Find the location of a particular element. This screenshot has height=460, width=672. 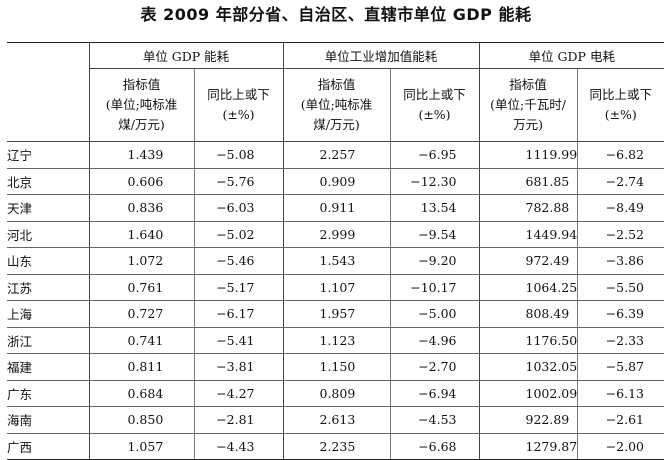

gdp-power-change-cell: −2.74 is located at coordinates (620, 181).